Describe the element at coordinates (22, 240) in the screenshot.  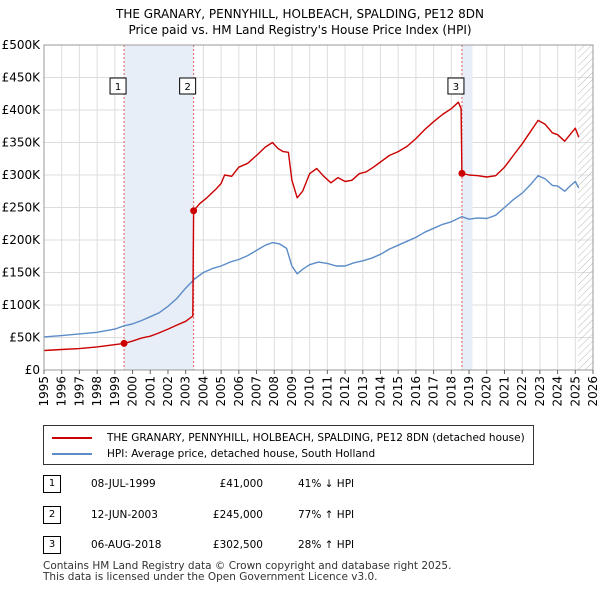
I see `y-tick-label: £200K` at that location.